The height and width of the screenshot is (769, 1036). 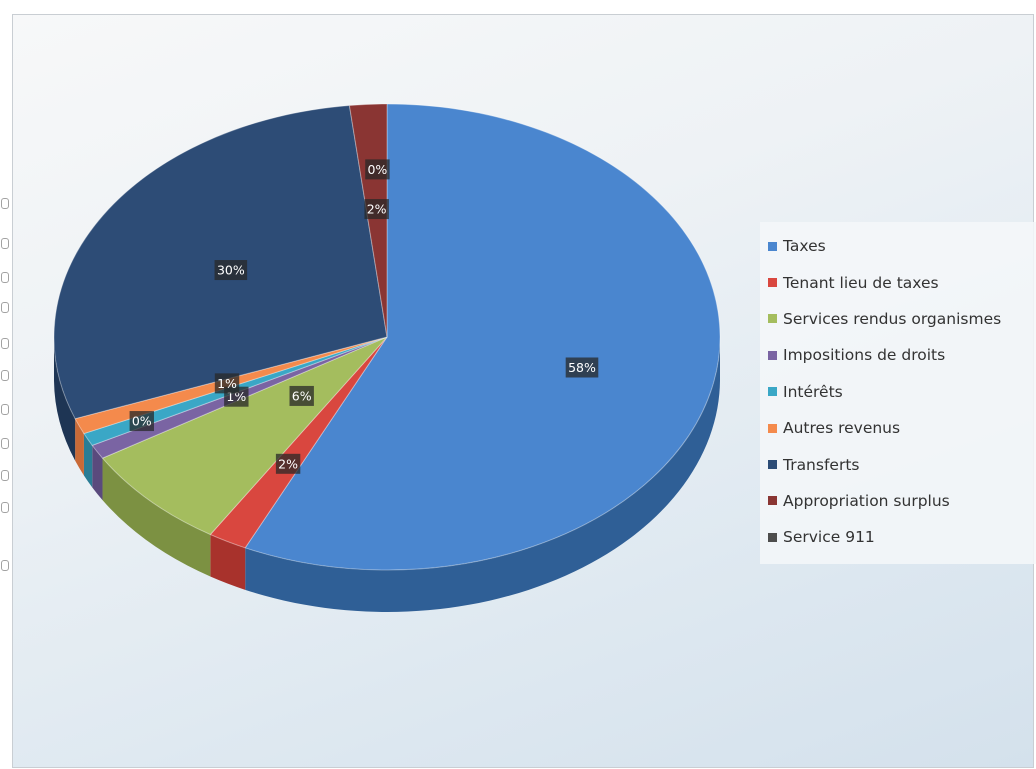 What do you see at coordinates (79, 447) in the screenshot?
I see `pie-side-autres-revenus` at bounding box center [79, 447].